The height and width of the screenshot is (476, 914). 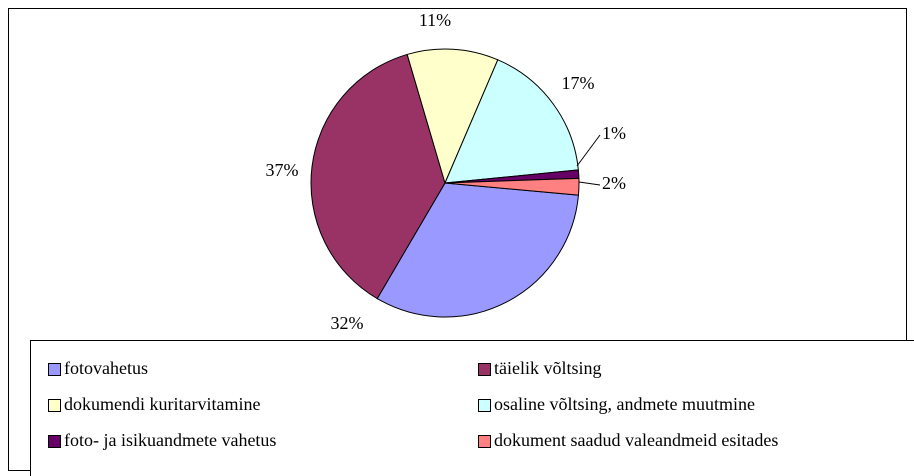 What do you see at coordinates (636, 440) in the screenshot?
I see `legend-label: dokument saadud valeandmeid esitades` at bounding box center [636, 440].